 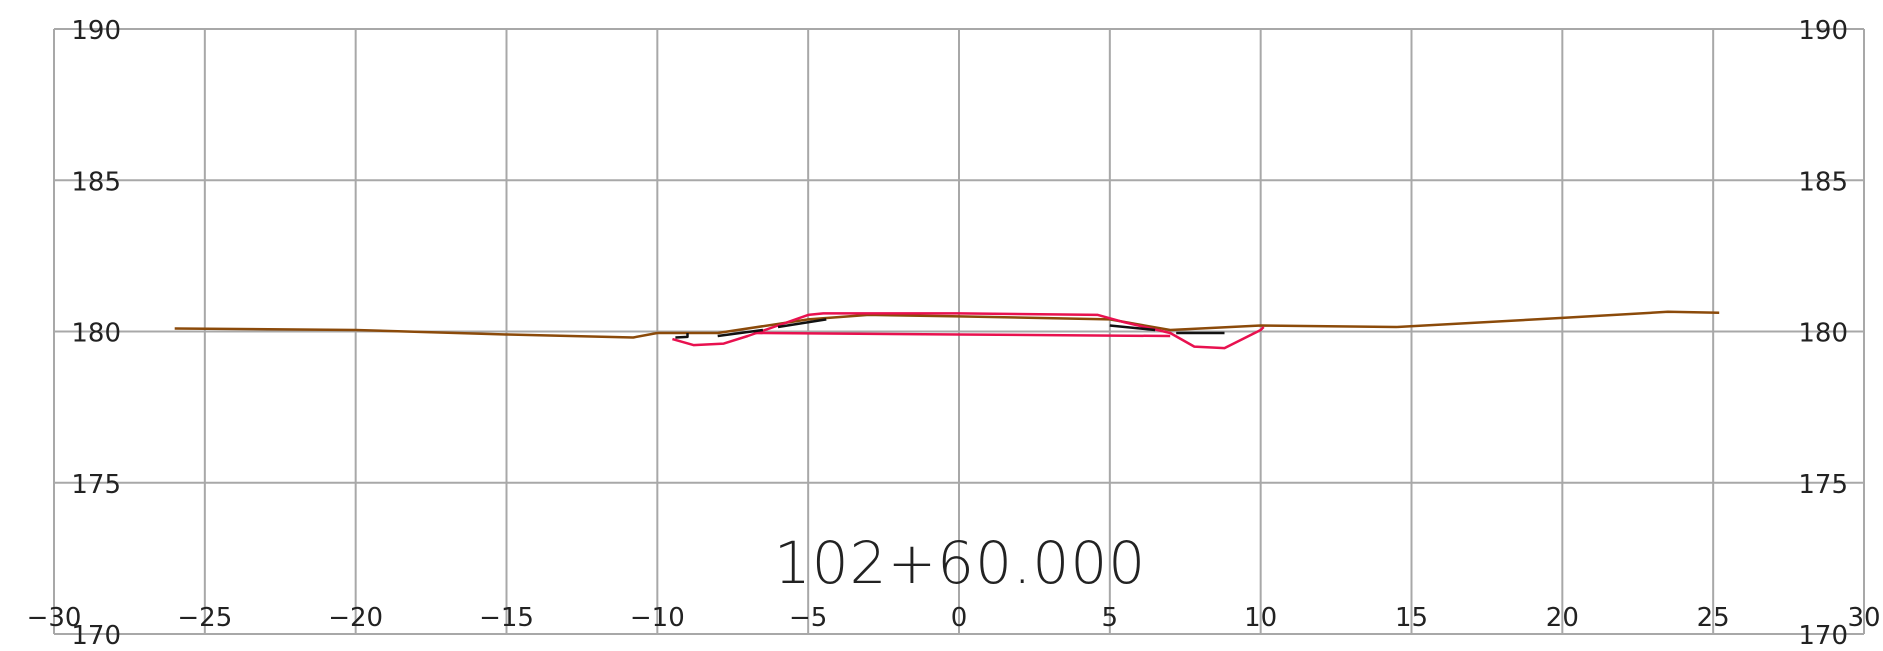 What do you see at coordinates (1562, 618) in the screenshot?
I see `x-tick-label: 20` at bounding box center [1562, 618].